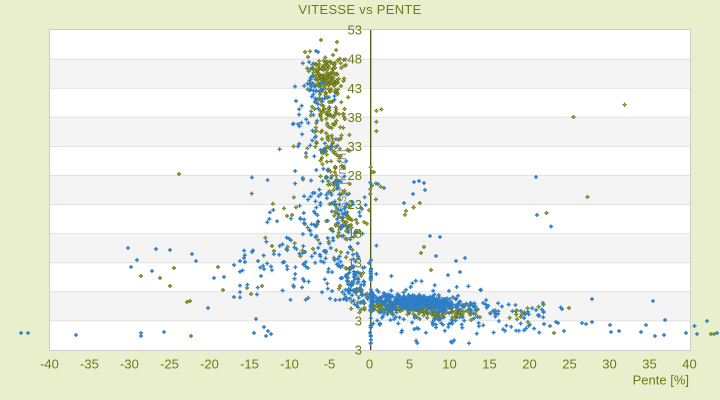  Describe the element at coordinates (355, 117) in the screenshot. I see `svg-text: 38` at that location.